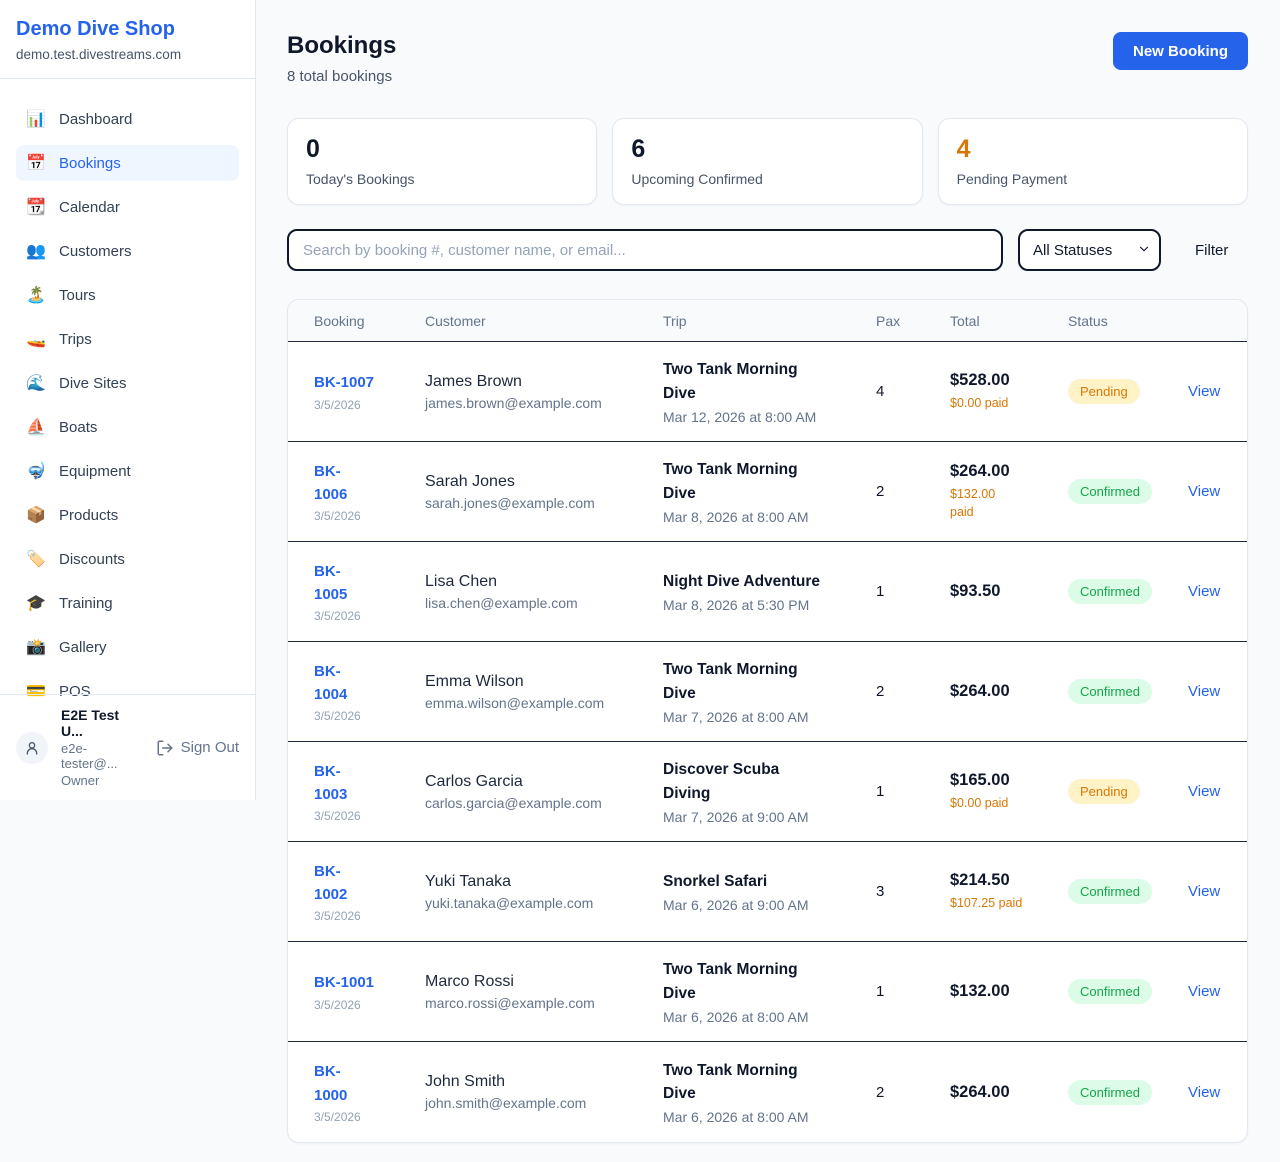 The image size is (1280, 1162). What do you see at coordinates (1128, 791) in the screenshot?
I see `status-cell: Pending` at bounding box center [1128, 791].